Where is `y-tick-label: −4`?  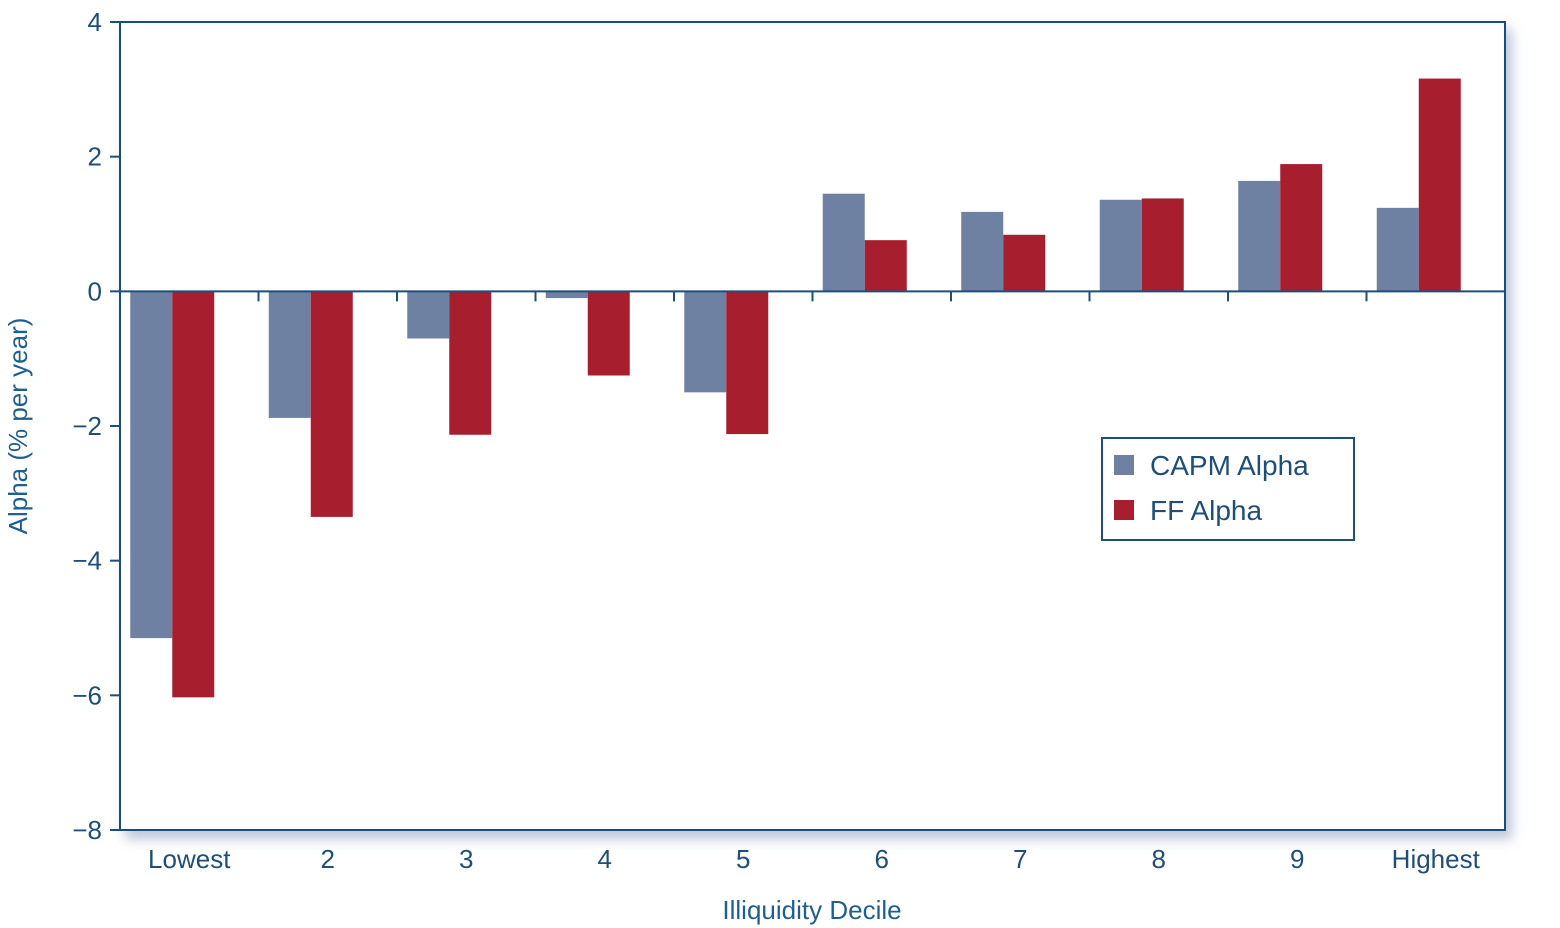 y-tick-label: −4 is located at coordinates (87, 561).